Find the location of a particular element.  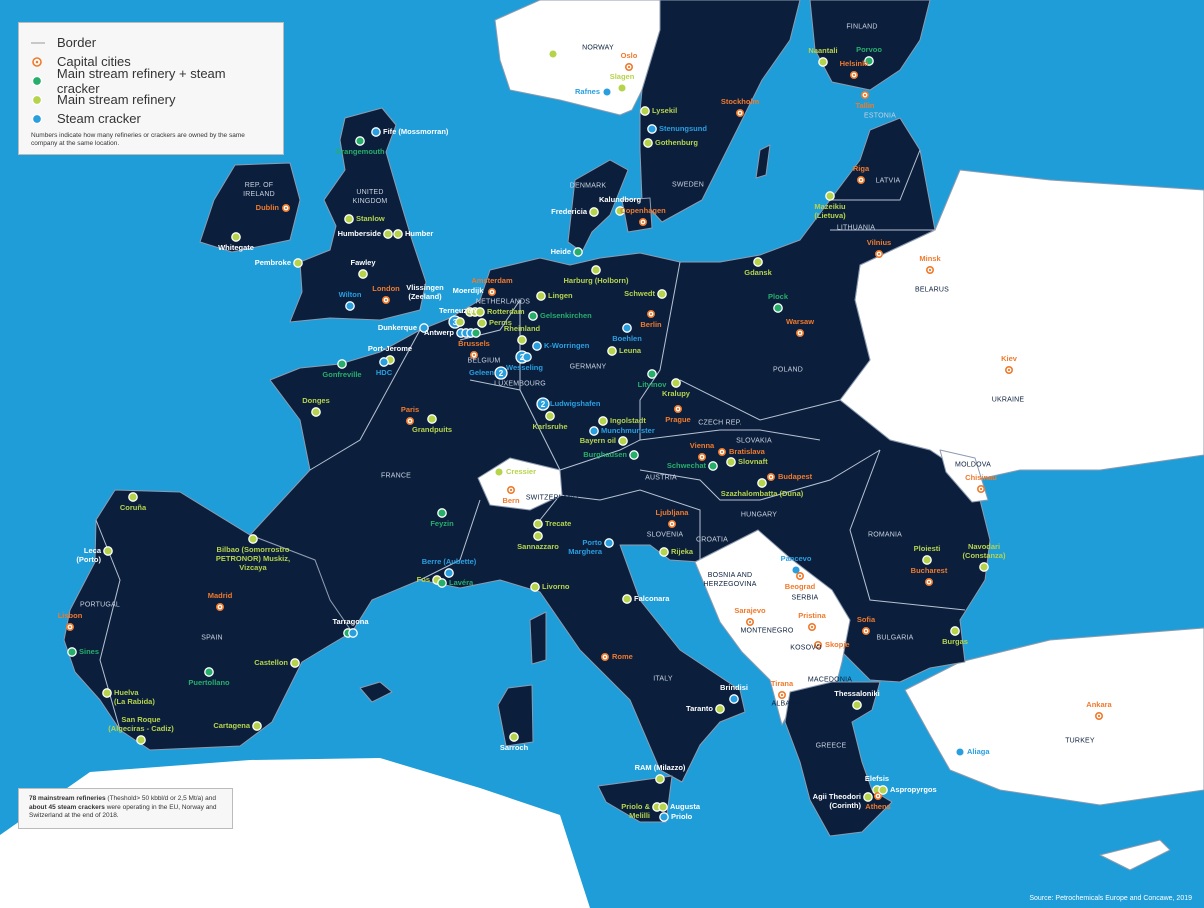

site-label: Plock is located at coordinates (778, 296).